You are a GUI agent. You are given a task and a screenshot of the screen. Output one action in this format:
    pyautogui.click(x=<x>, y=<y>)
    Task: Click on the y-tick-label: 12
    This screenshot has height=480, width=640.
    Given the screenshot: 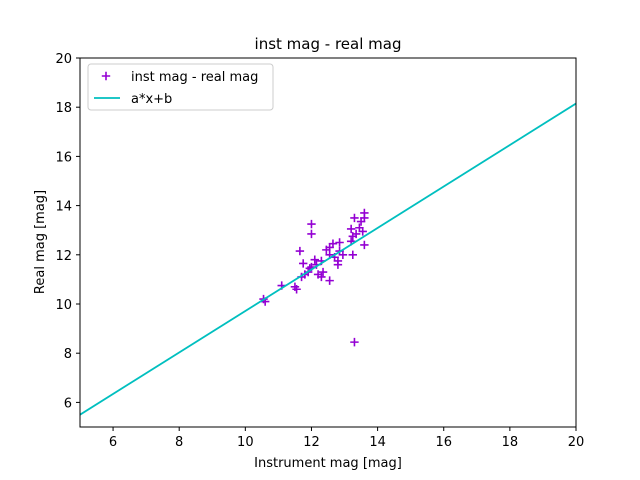 What is the action you would take?
    pyautogui.click(x=63, y=256)
    